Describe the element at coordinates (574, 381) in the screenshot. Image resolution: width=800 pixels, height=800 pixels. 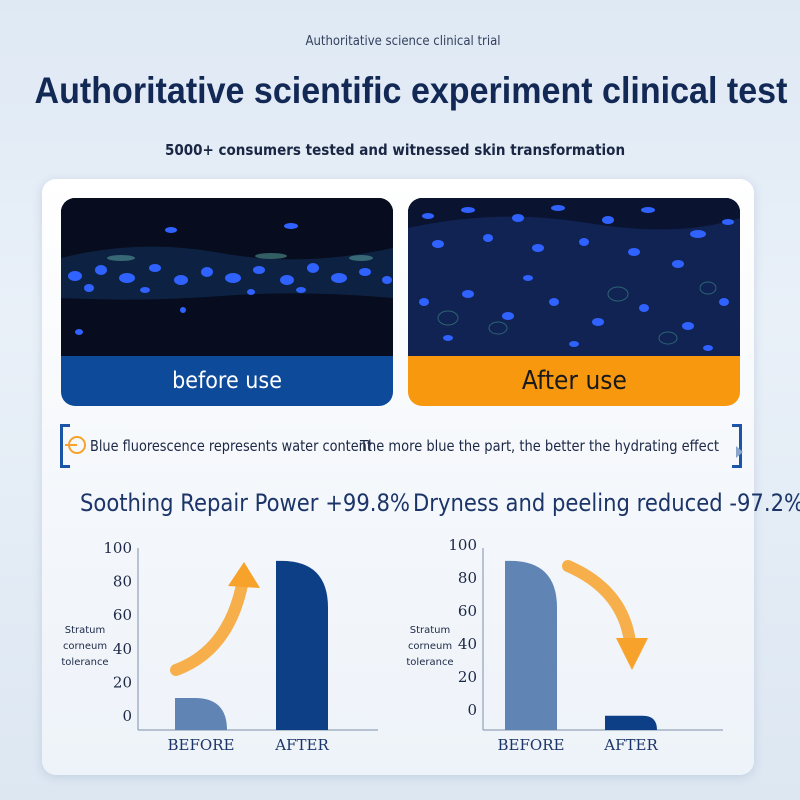
I see `after-label: After use` at that location.